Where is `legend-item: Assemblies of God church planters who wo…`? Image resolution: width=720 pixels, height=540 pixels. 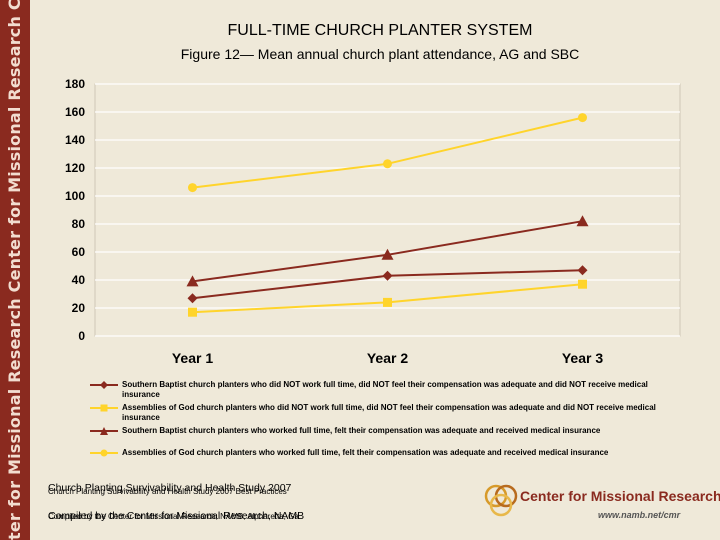 legend-item: Assemblies of God church planters who wo… is located at coordinates (385, 453).